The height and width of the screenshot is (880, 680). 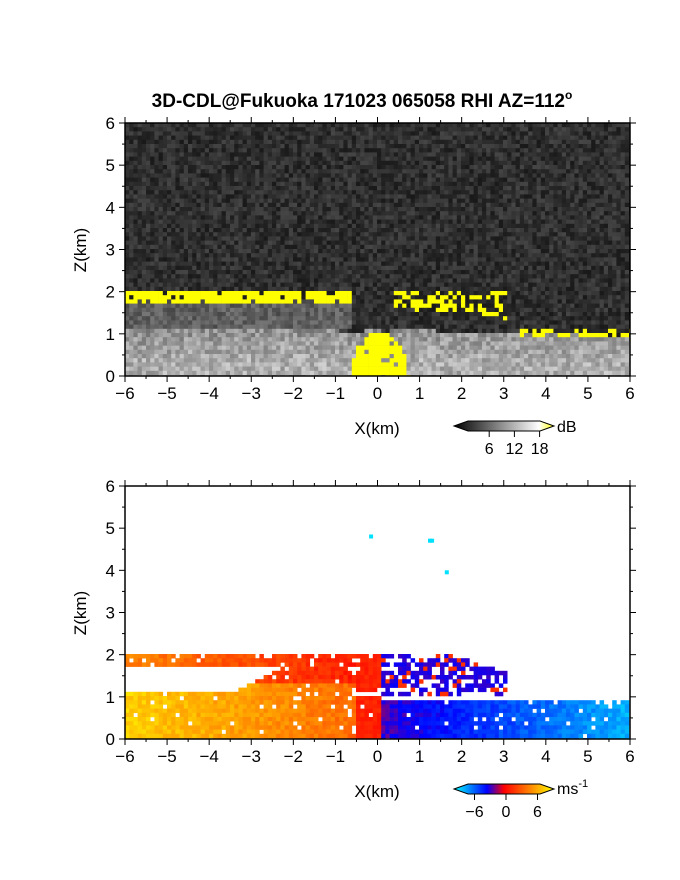 I want to click on velocity-ytick-label: 5, so click(x=110, y=528).